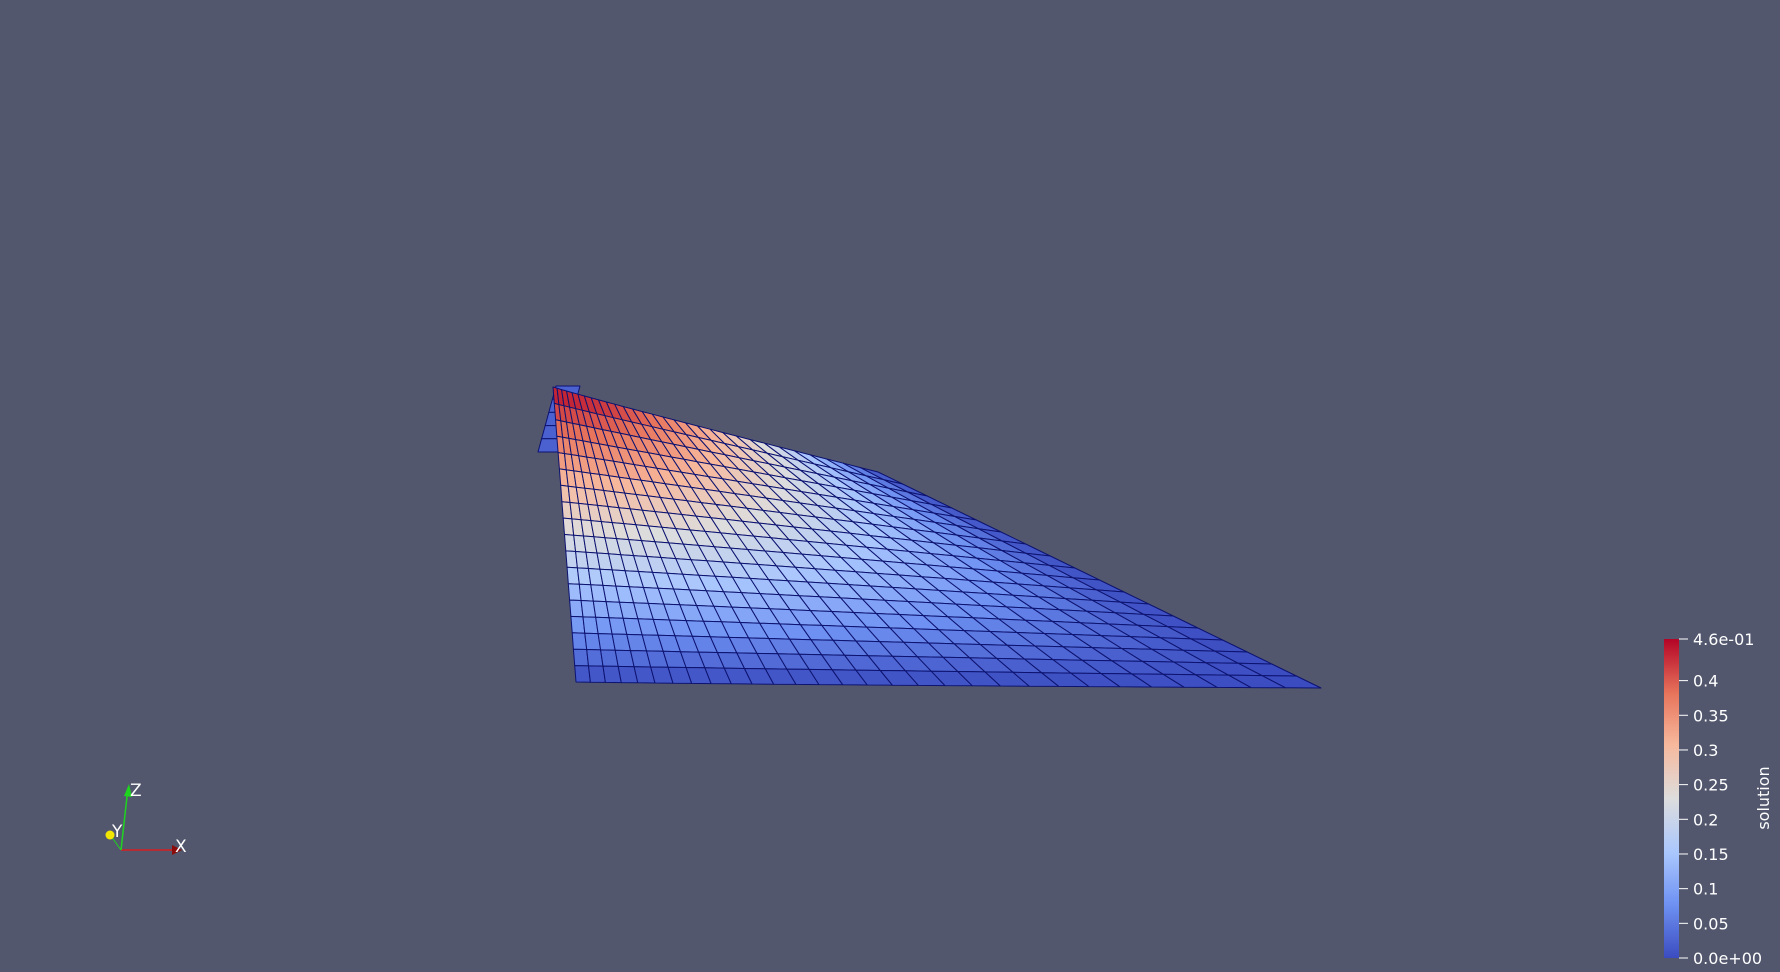 The height and width of the screenshot is (972, 1780). I want to click on solution-surface-mesh, so click(929, 537).